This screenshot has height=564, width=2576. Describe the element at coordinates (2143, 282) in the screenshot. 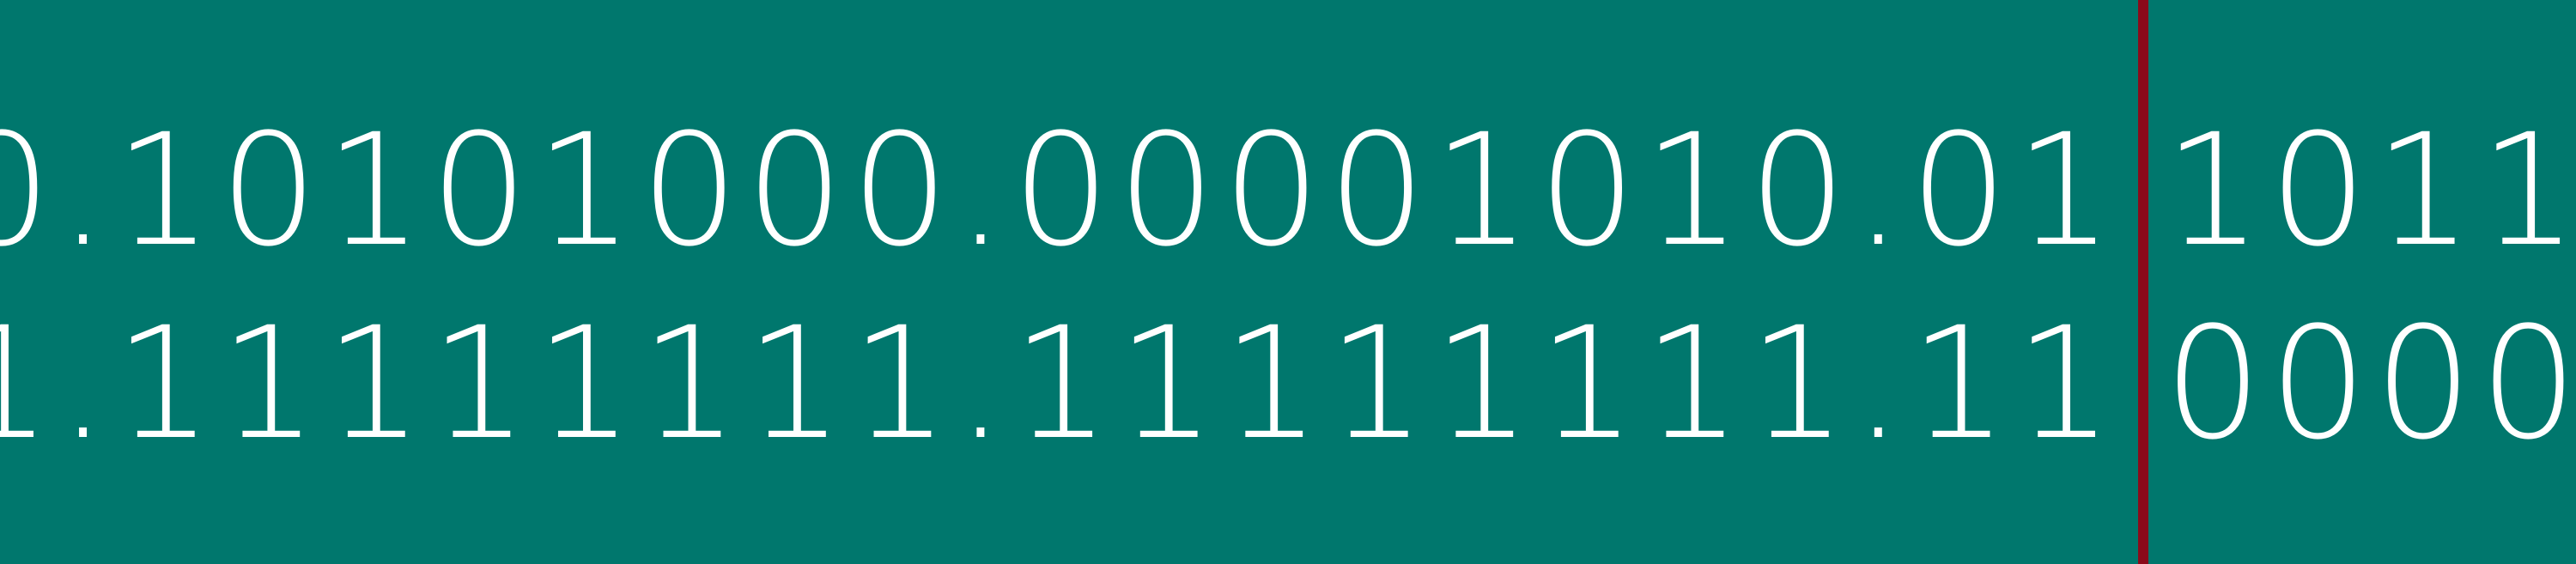

I see `network-host-divider` at that location.